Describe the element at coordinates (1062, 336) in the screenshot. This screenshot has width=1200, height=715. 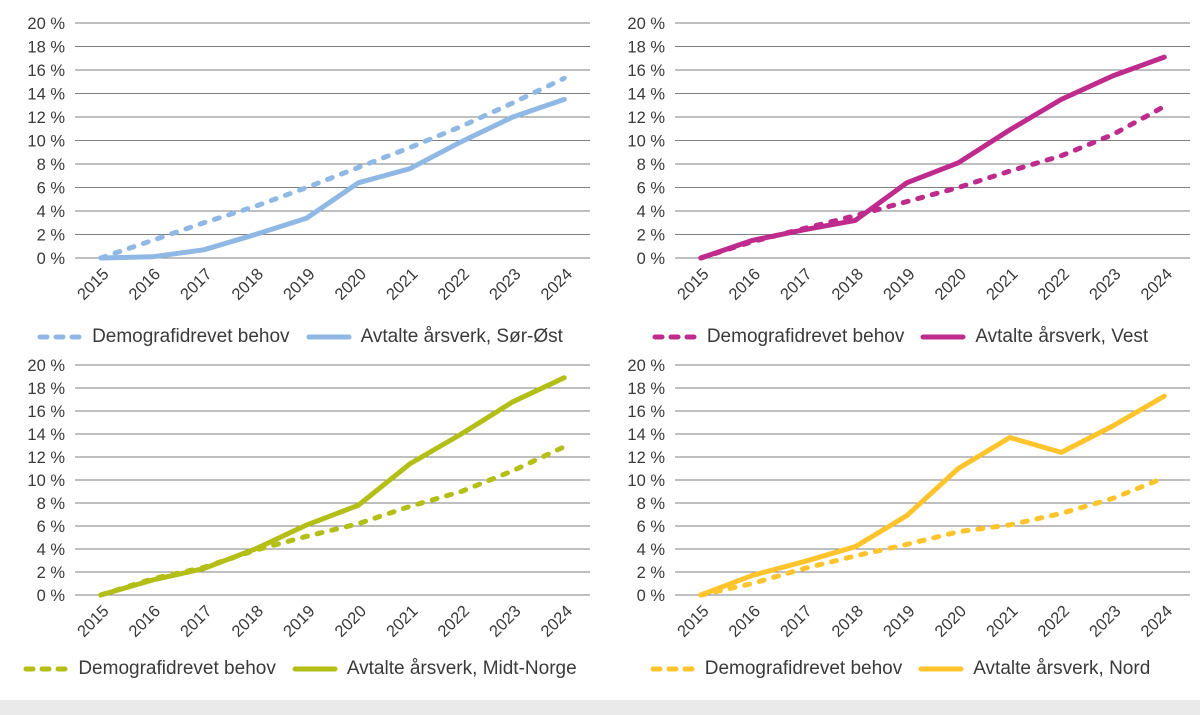
I see `legend-label: Avtalte årsverk, Vest` at that location.